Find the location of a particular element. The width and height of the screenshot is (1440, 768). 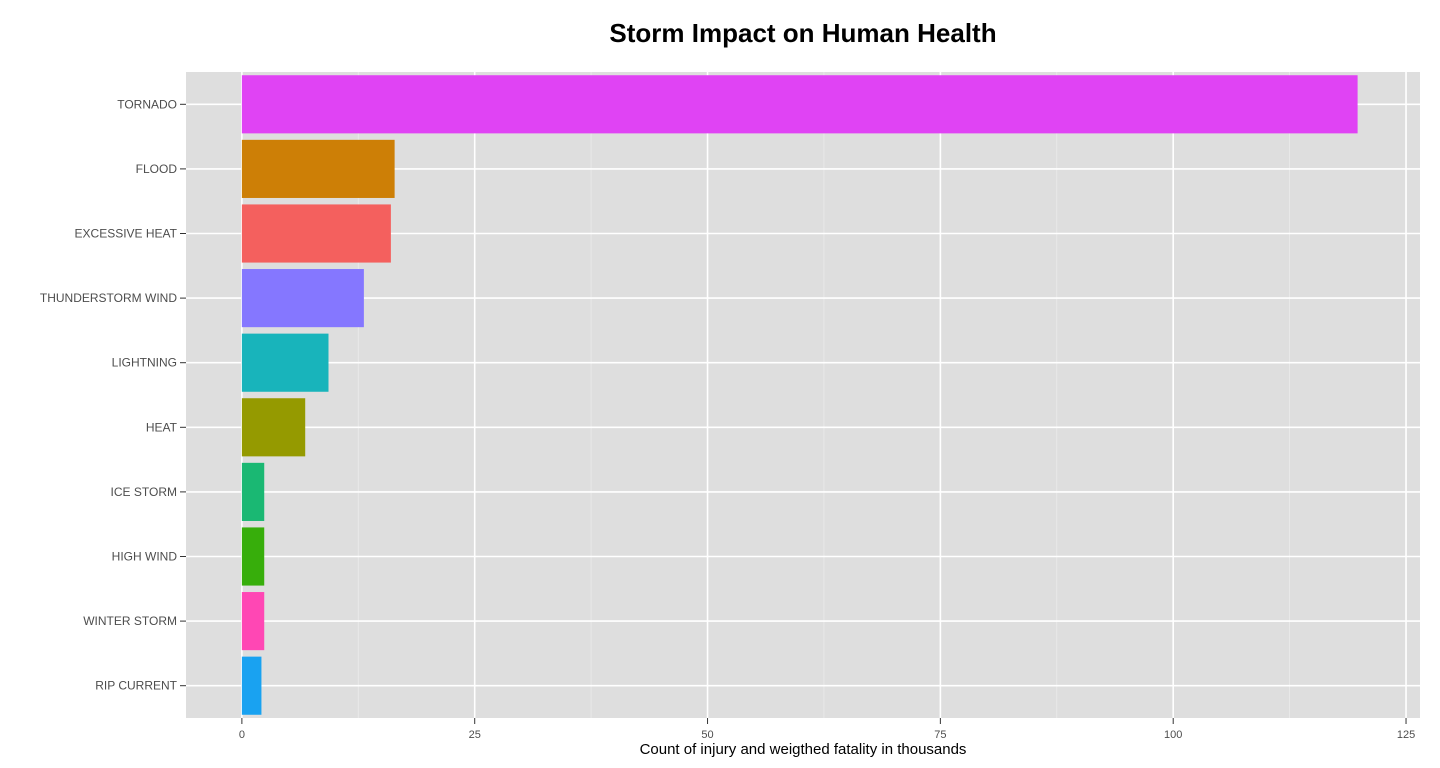

x-tick-label: 75 is located at coordinates (940, 735).